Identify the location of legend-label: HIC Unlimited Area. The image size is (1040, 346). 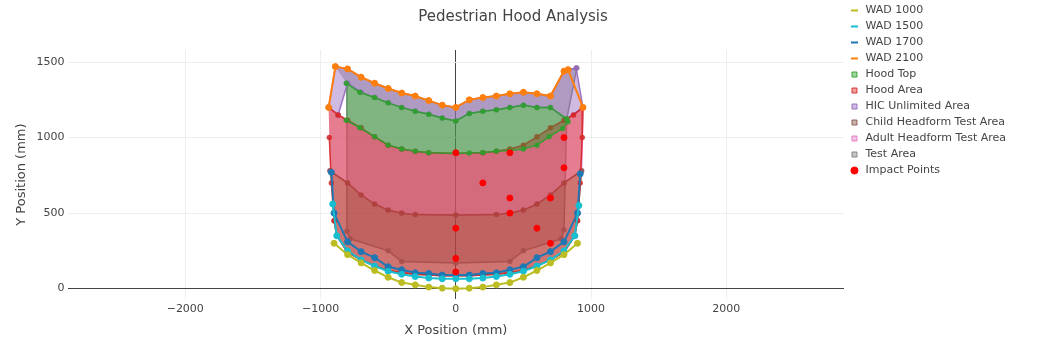
(917, 106).